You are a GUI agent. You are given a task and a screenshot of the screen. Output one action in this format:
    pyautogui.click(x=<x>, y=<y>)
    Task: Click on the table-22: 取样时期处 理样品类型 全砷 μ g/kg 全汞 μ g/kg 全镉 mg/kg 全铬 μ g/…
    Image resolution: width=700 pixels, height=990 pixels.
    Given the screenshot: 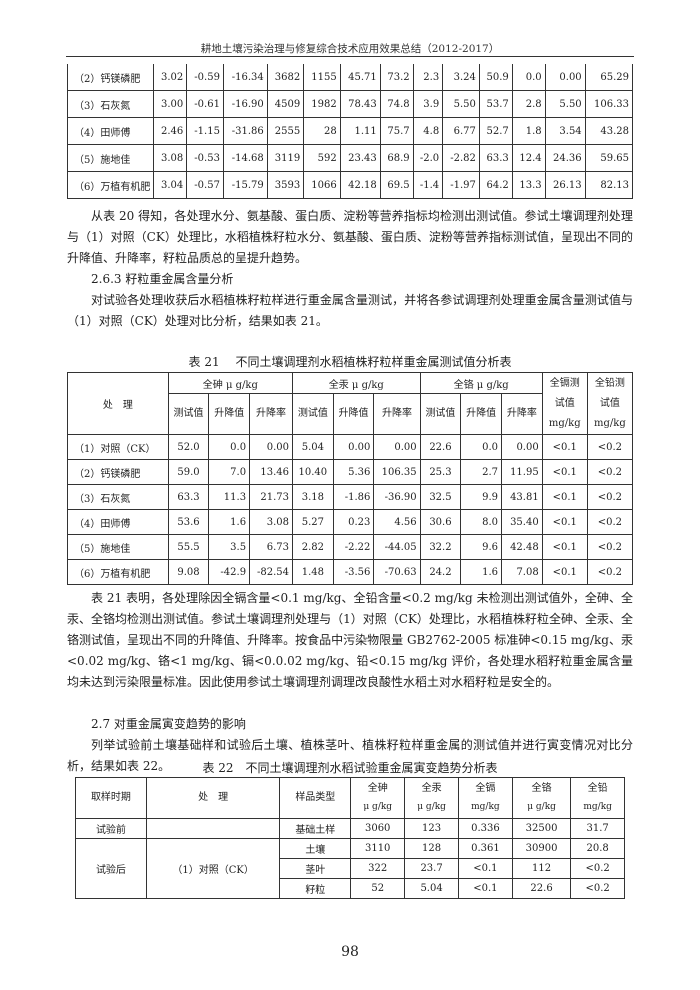 What is the action you would take?
    pyautogui.click(x=350, y=838)
    